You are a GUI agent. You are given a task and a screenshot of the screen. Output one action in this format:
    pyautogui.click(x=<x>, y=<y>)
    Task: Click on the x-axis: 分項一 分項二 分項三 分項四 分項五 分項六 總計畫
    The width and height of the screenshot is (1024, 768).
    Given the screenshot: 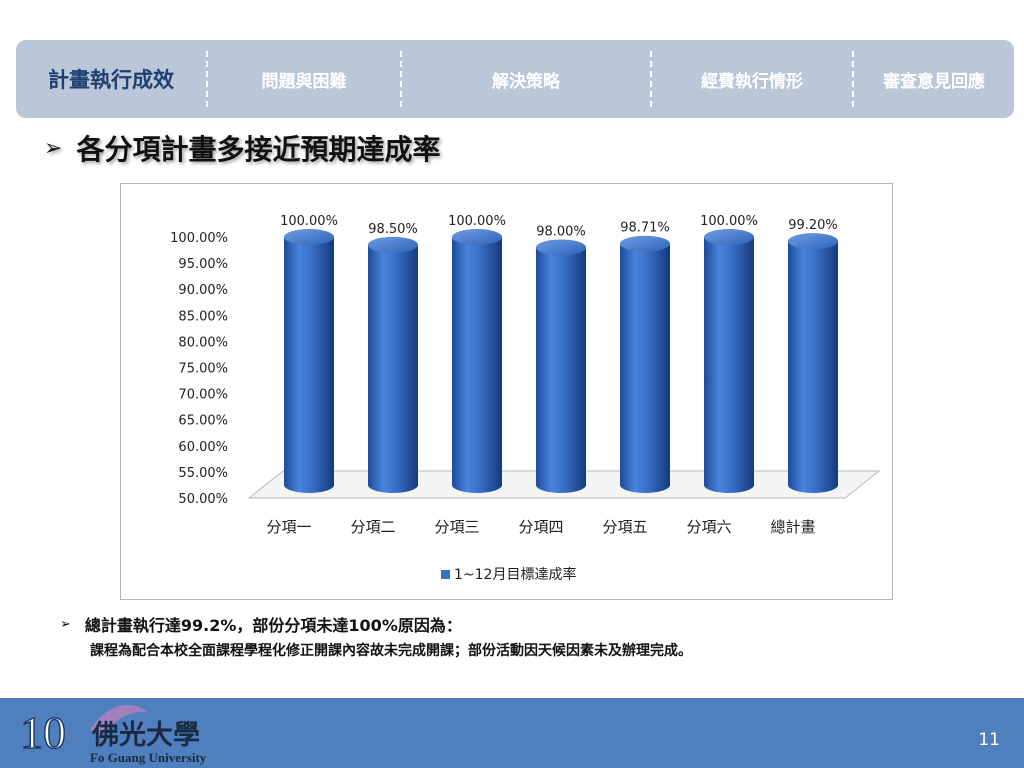 What is the action you would take?
    pyautogui.click(x=540, y=527)
    